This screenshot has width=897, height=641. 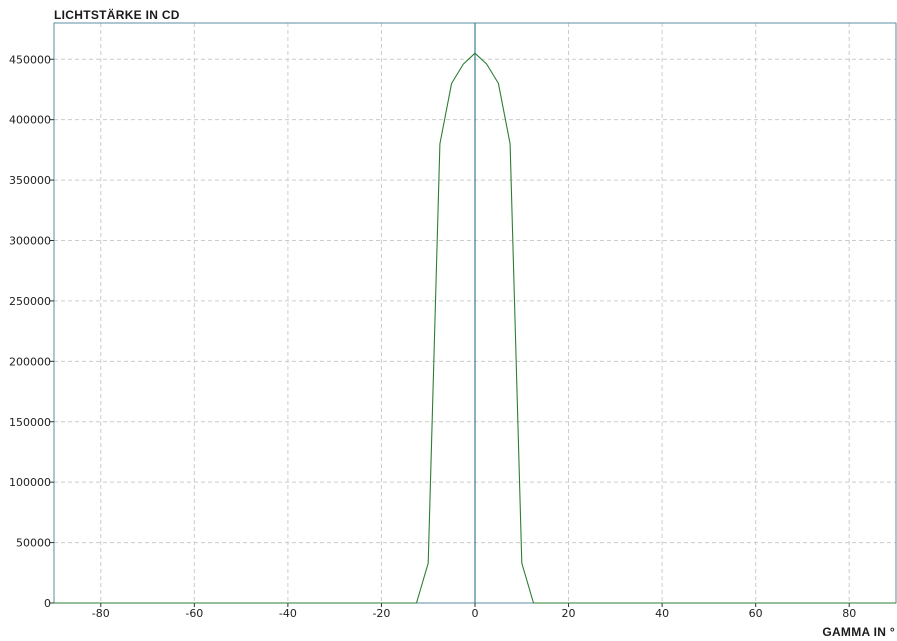 What do you see at coordinates (858, 632) in the screenshot?
I see `x-axis-title: GAMMA IN °` at bounding box center [858, 632].